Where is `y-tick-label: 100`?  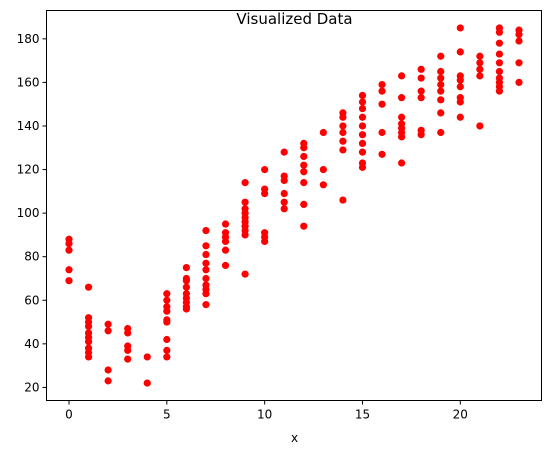
y-tick-label: 100 is located at coordinates (28, 213).